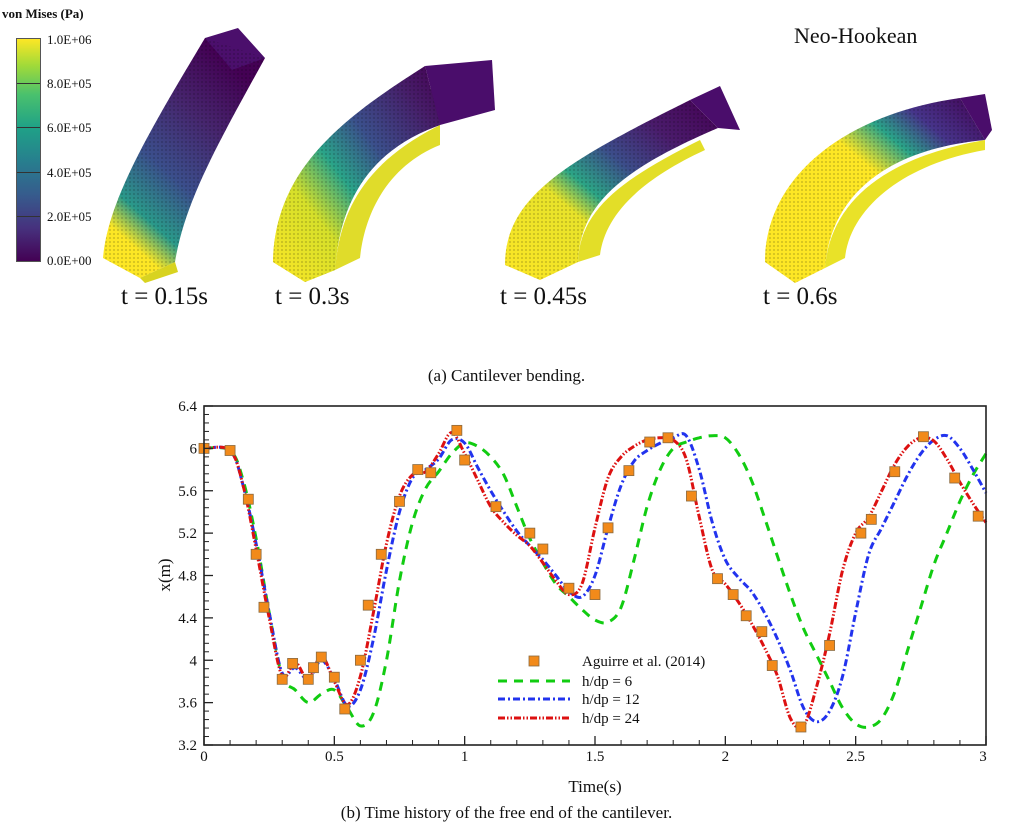 This screenshot has width=1013, height=834. I want to click on x-axis-title: Time(s), so click(594, 786).